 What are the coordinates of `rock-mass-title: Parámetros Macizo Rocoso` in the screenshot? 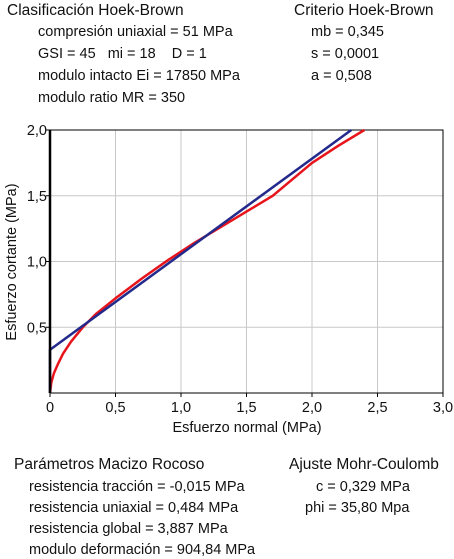 It's located at (109, 464).